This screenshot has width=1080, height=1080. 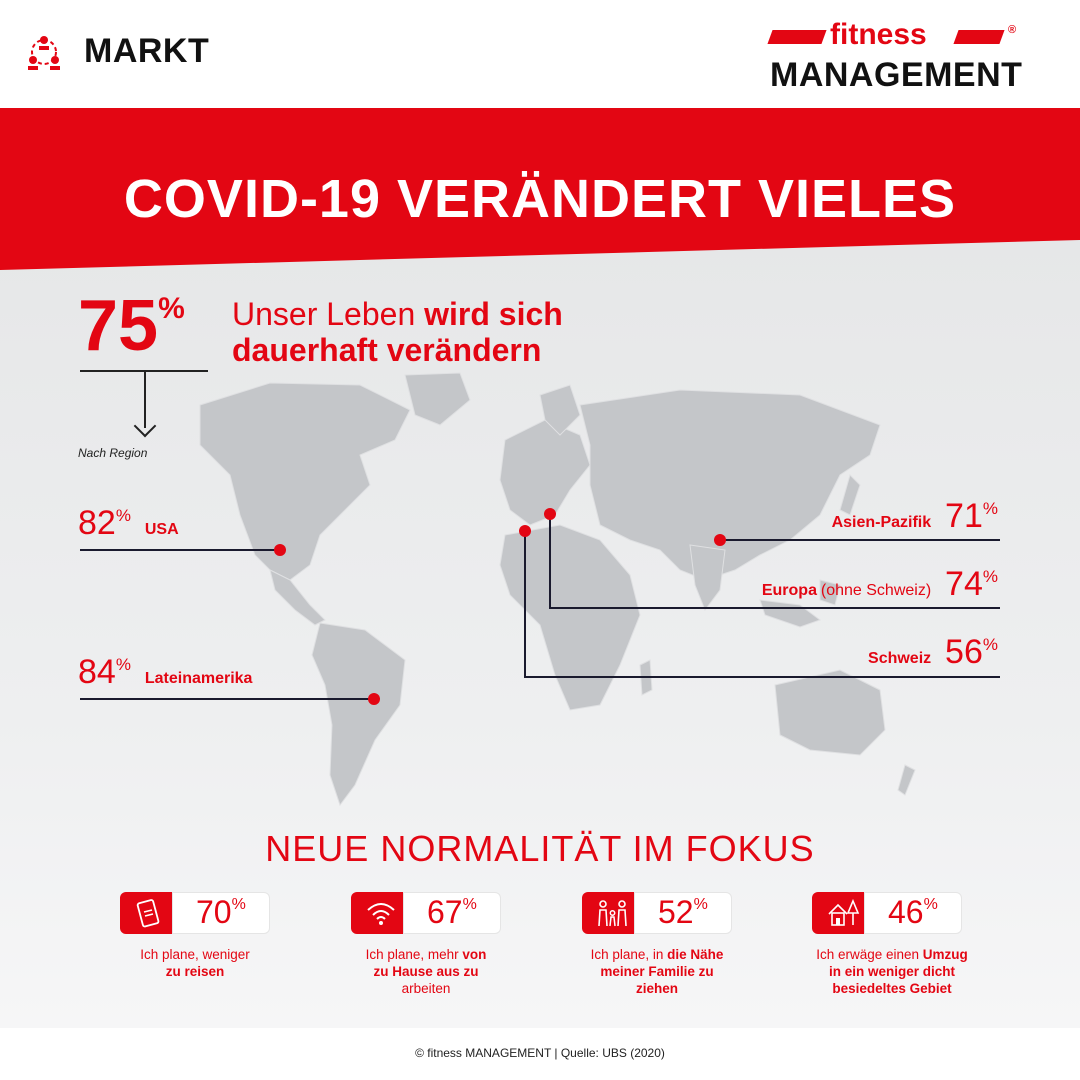 What do you see at coordinates (131, 326) in the screenshot?
I see `headline-percentage: 75%` at bounding box center [131, 326].